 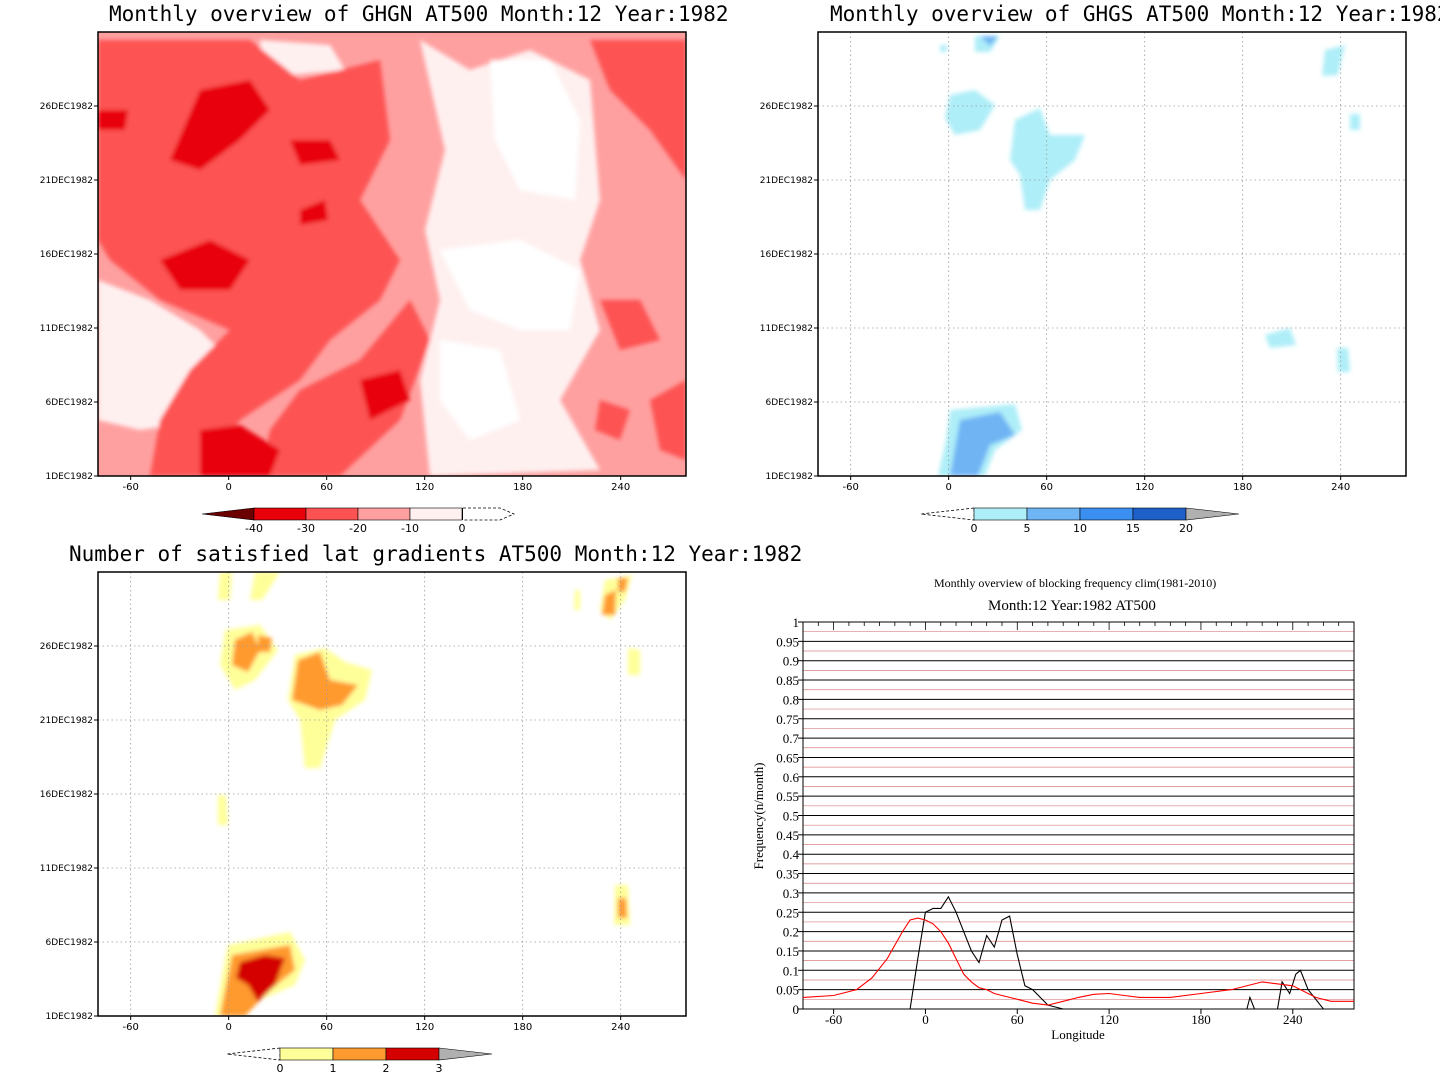 I want to click on frequency-xtick-label: 120, so click(x=1109, y=1019).